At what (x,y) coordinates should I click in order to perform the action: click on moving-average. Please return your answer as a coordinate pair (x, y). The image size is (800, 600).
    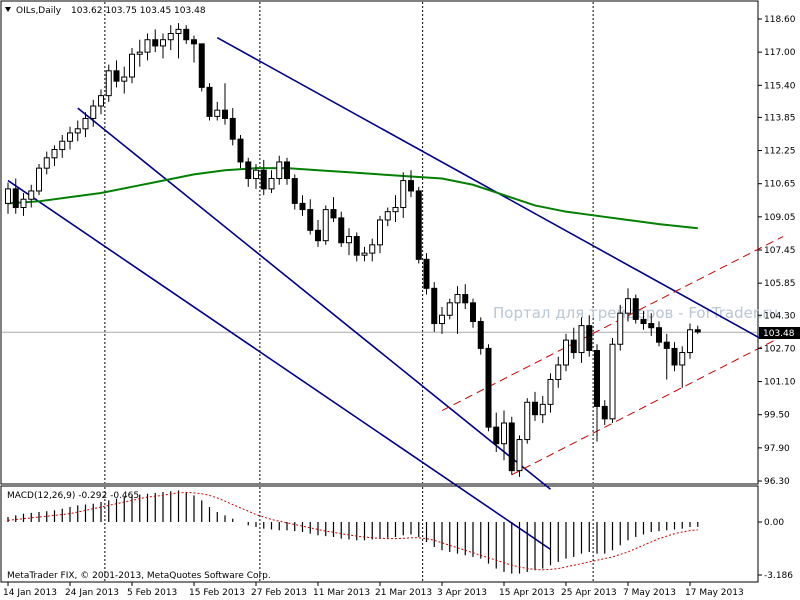
    Looking at the image, I should click on (352, 198).